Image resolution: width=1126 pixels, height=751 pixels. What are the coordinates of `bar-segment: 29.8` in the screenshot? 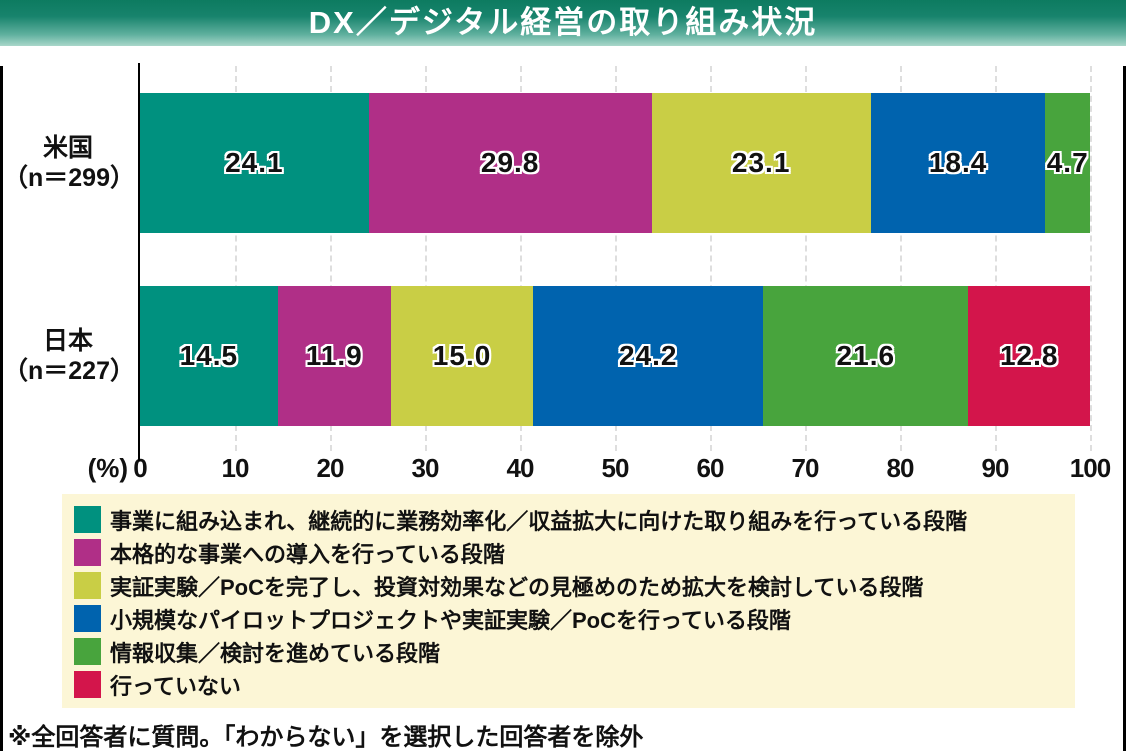 It's located at (510, 163).